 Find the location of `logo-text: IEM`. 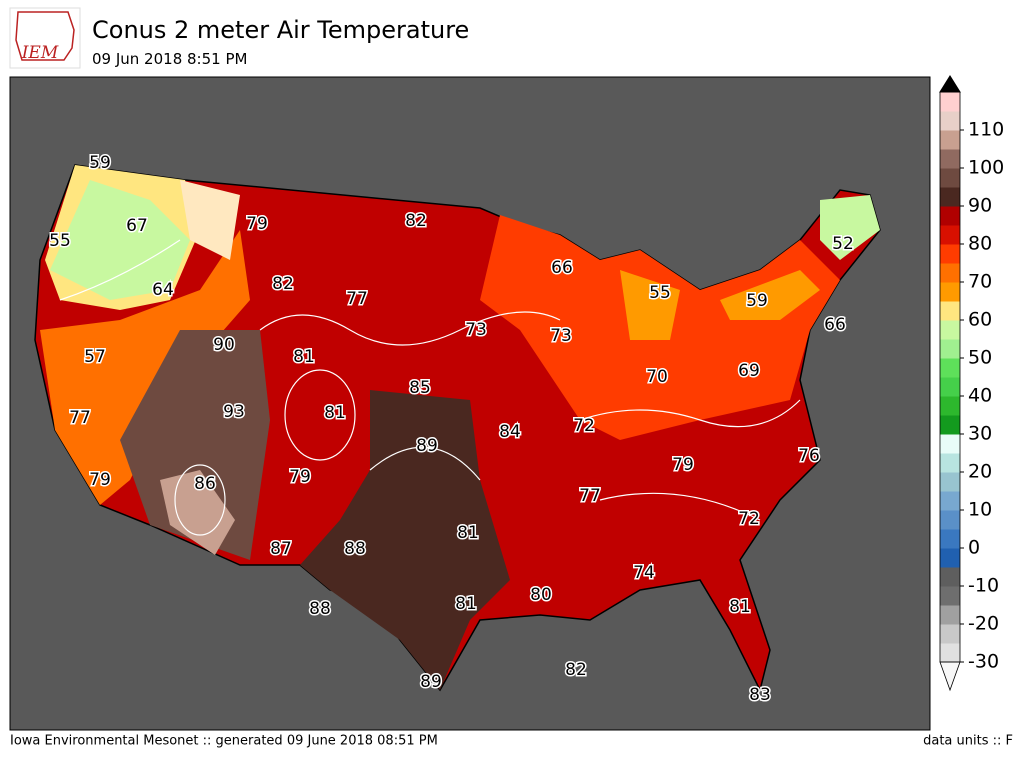

logo-text: IEM is located at coordinates (40, 53).